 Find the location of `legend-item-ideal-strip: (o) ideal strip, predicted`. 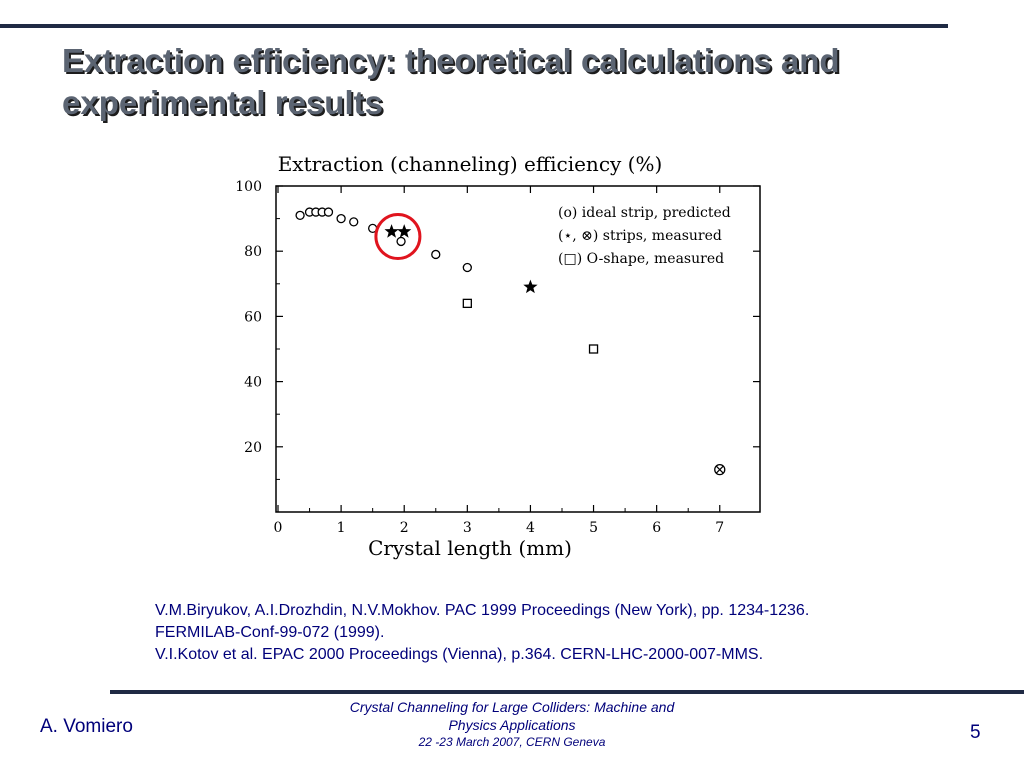

legend-item-ideal-strip: (o) ideal strip, predicted is located at coordinates (644, 213).